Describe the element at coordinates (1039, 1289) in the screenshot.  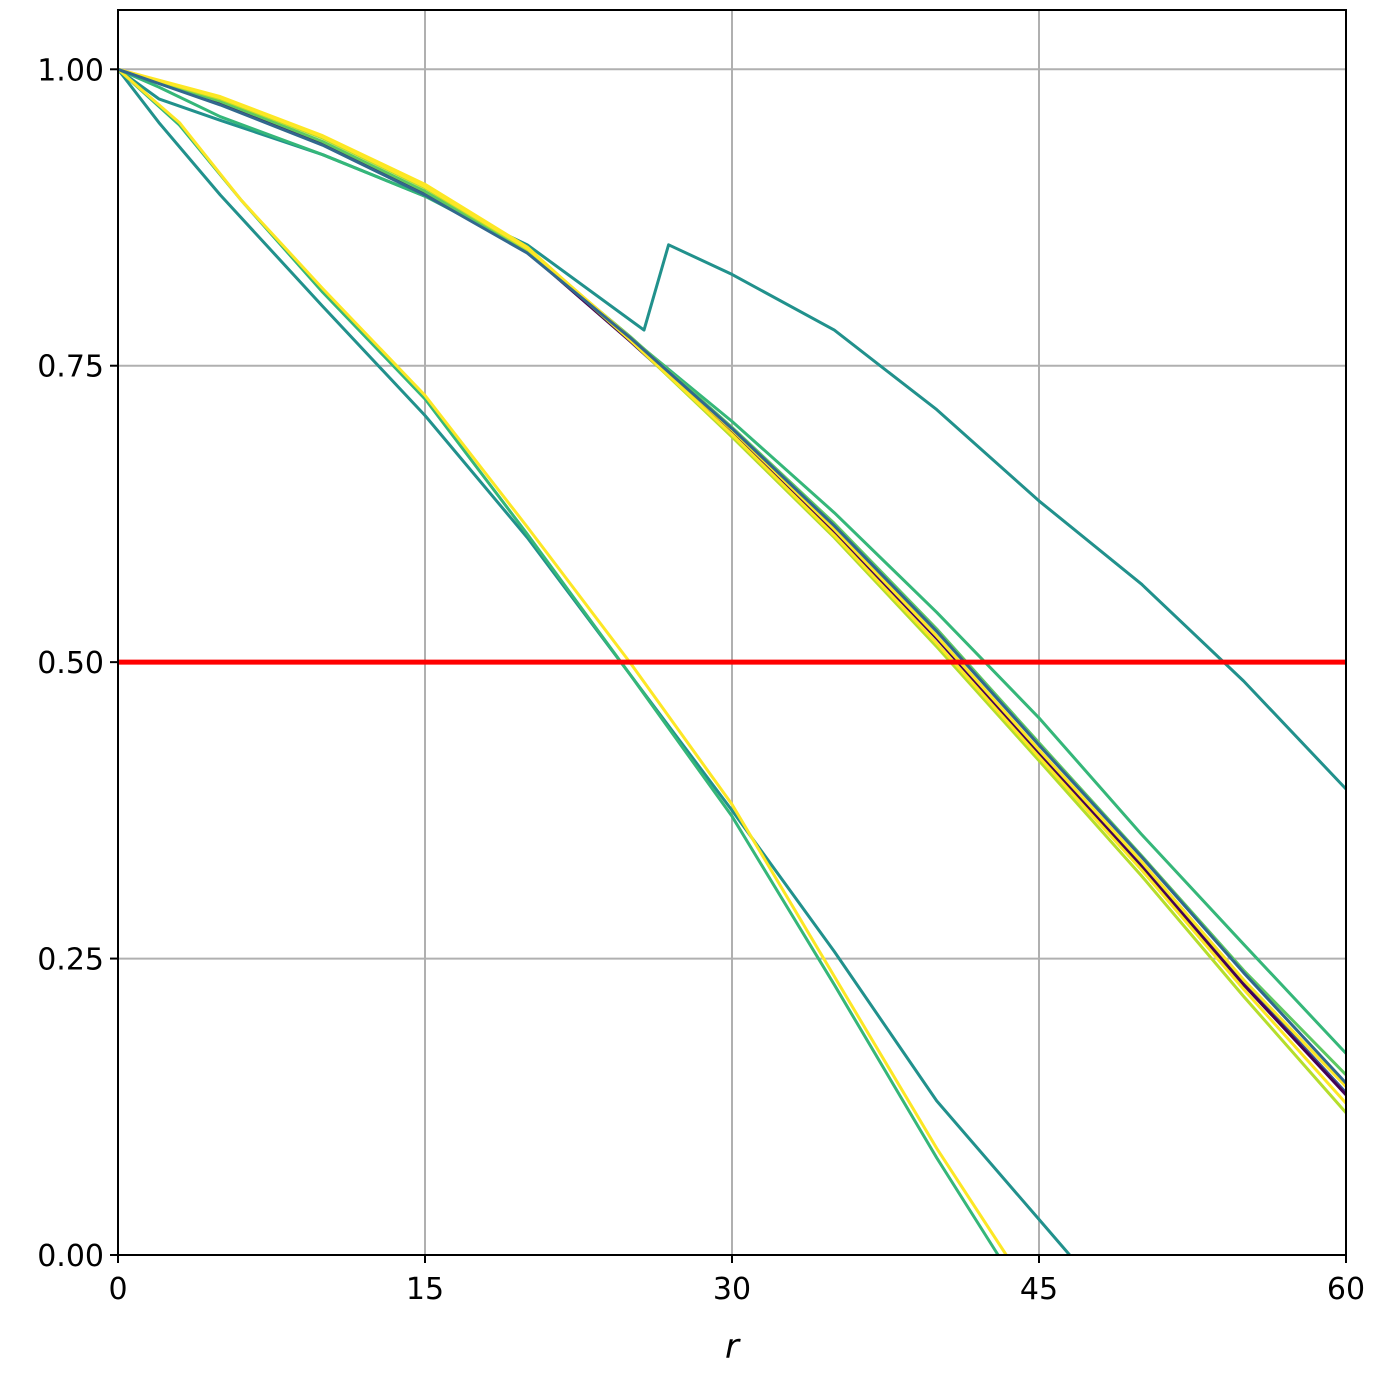
I see `x-tick-label: 45` at that location.